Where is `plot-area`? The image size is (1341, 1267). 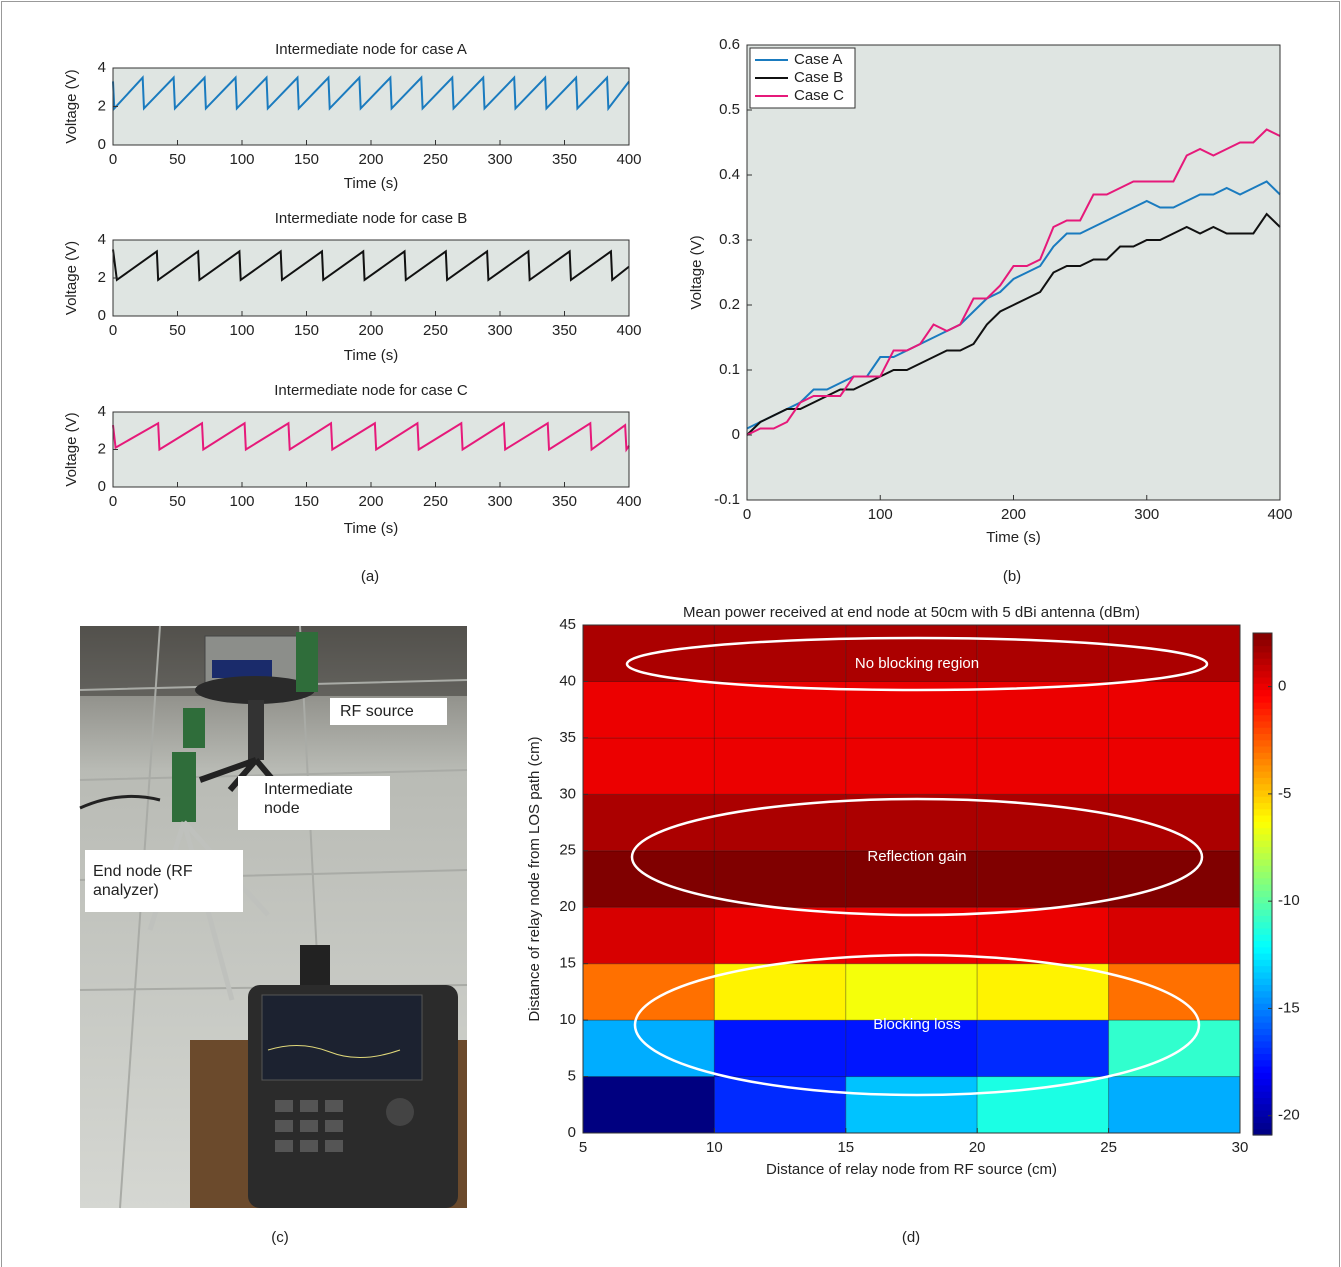
plot-area is located at coordinates (371, 449).